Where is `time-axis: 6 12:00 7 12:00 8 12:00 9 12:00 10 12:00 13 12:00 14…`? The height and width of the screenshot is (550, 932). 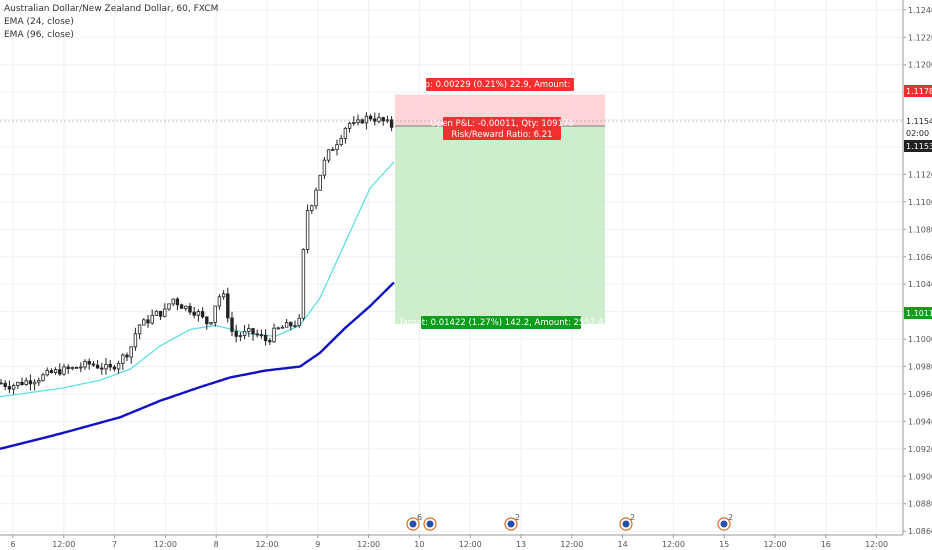
time-axis: 6 12:00 7 12:00 8 12:00 9 12:00 10 12:00 13 12:00 14… is located at coordinates (451, 541).